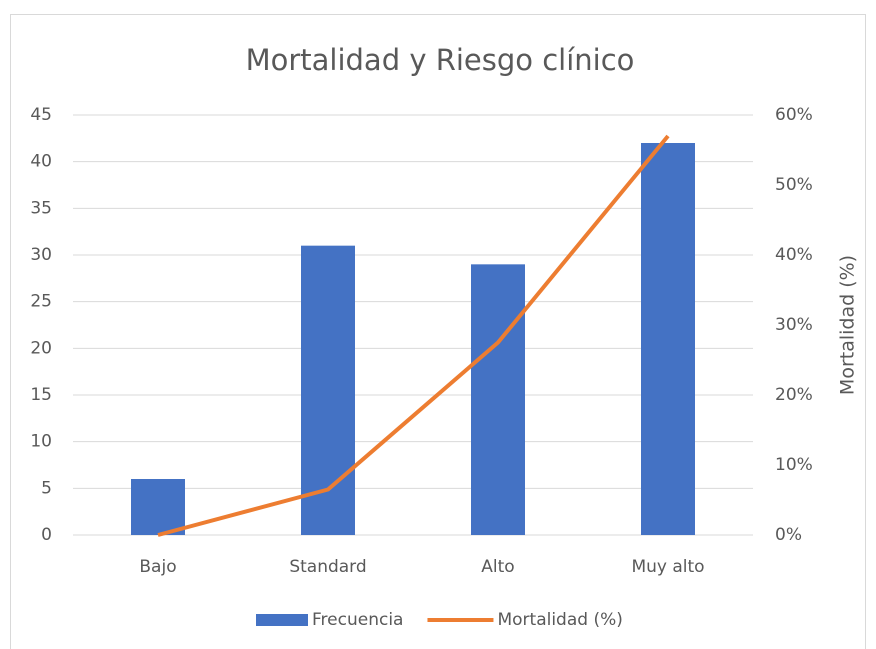 The width and height of the screenshot is (876, 649). I want to click on y2-tick-label: 30%, so click(794, 325).